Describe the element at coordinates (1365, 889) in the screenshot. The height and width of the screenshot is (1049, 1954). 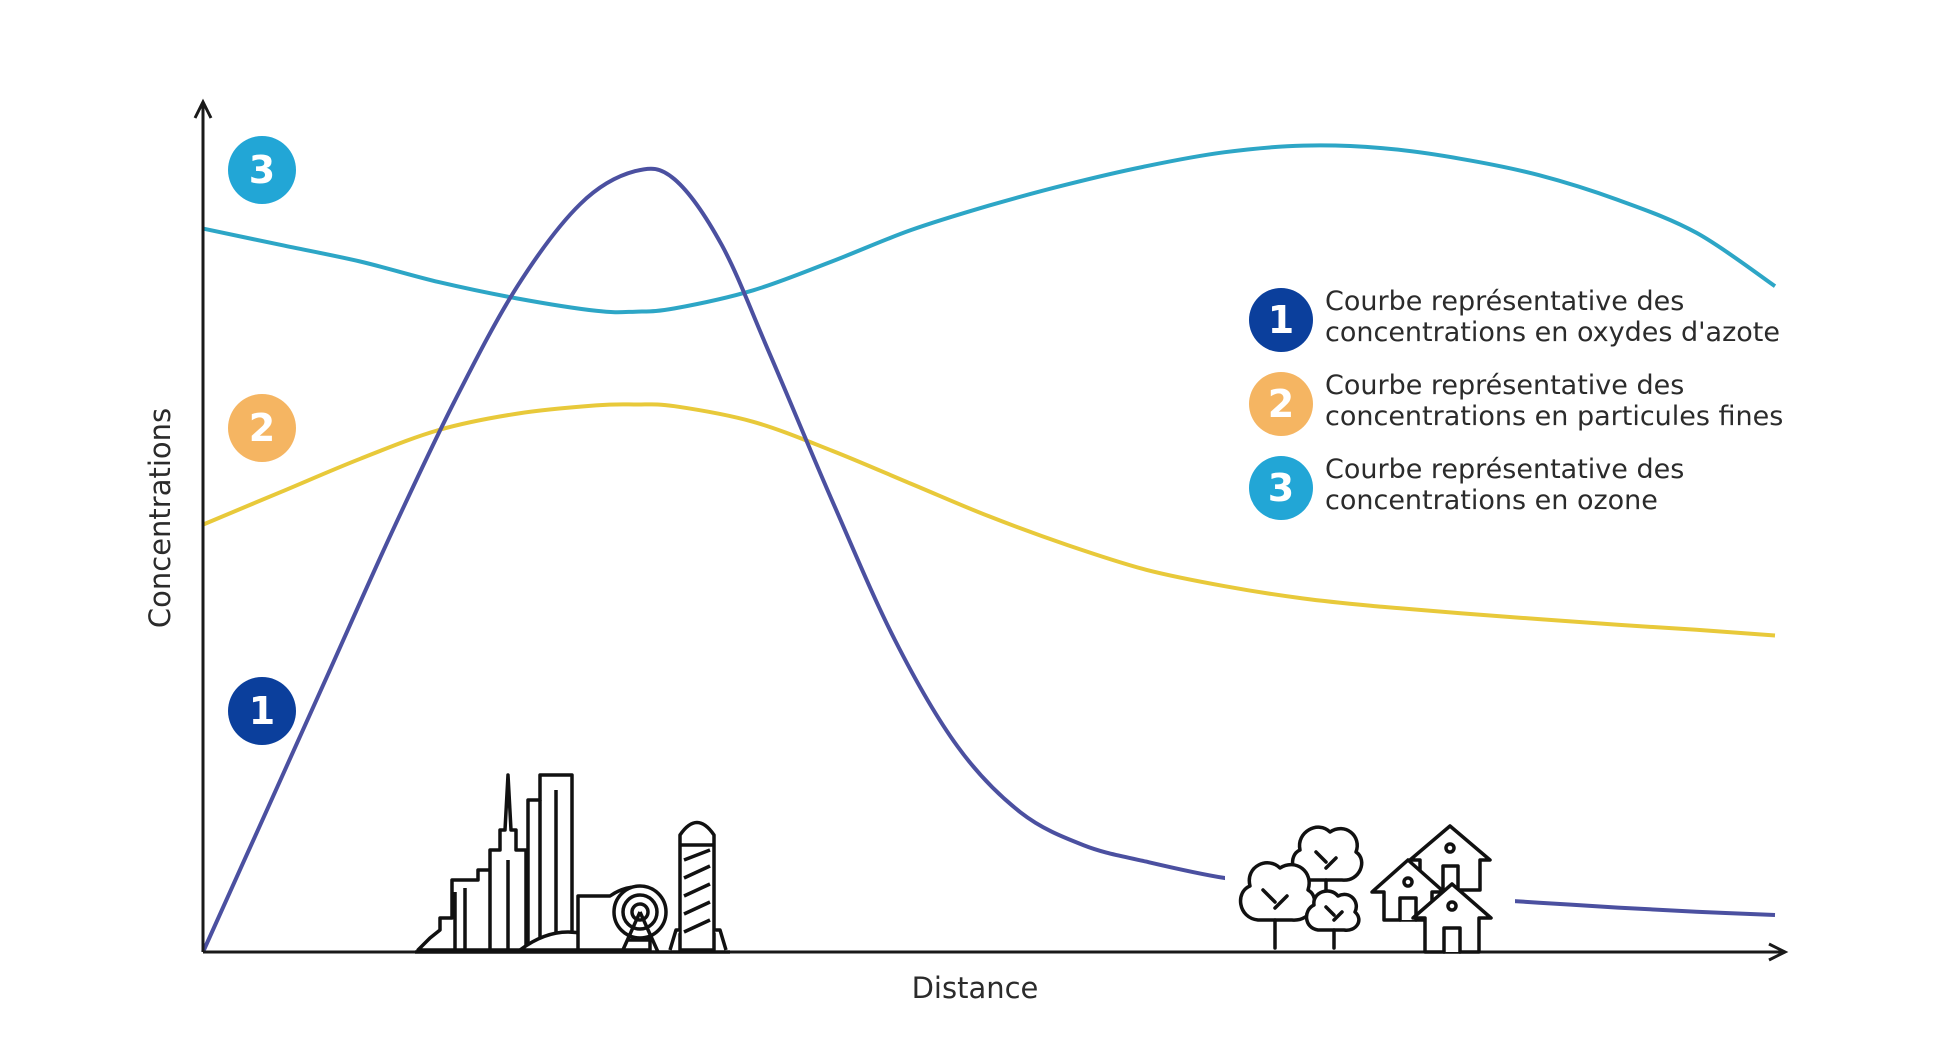
I see `trees-and-houses-icon` at that location.